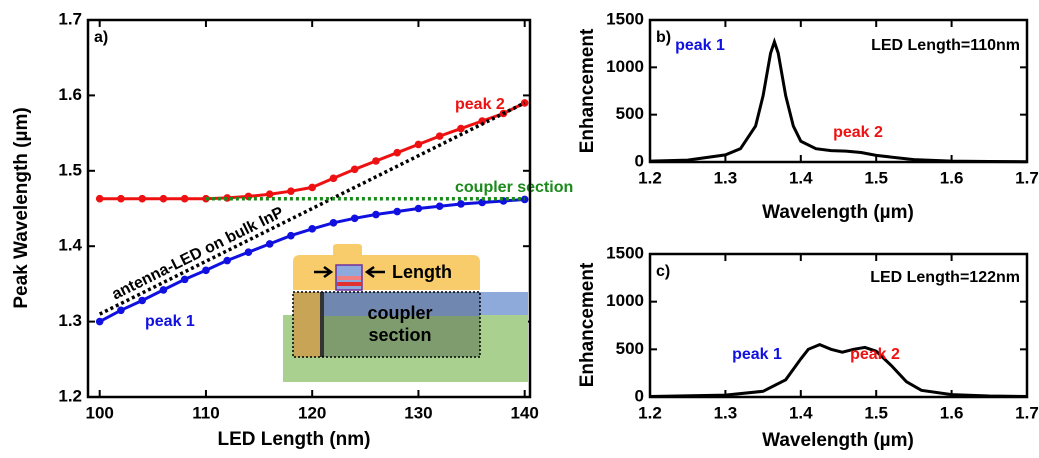  I want to click on series-label: antenna-LED on bulk InP, so click(197, 254).